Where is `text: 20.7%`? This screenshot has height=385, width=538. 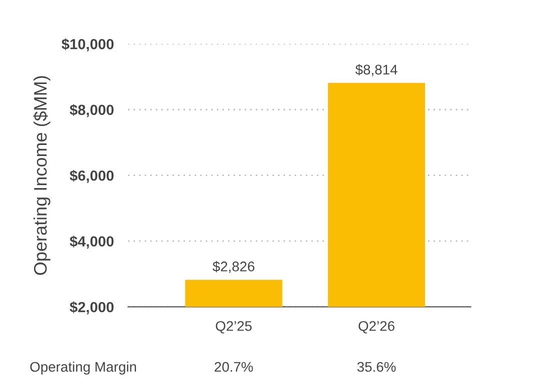
text: 20.7% is located at coordinates (233, 367).